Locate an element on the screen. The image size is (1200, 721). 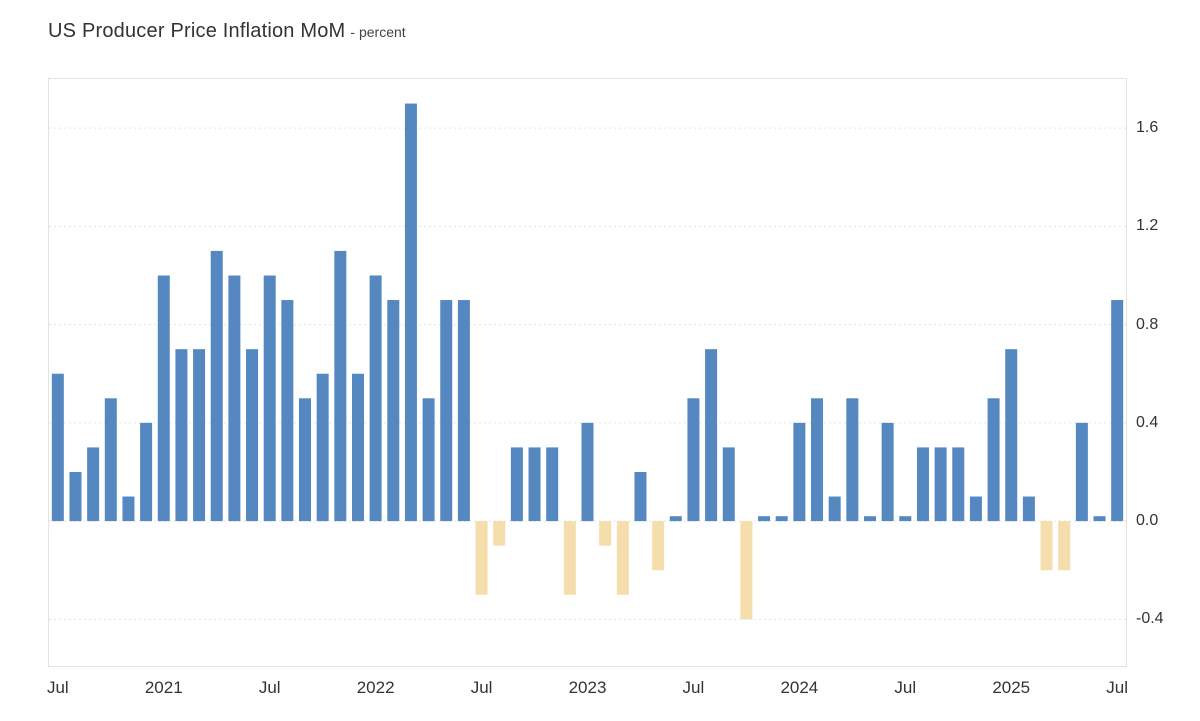
bar-nov-2020 is located at coordinates (128, 509).